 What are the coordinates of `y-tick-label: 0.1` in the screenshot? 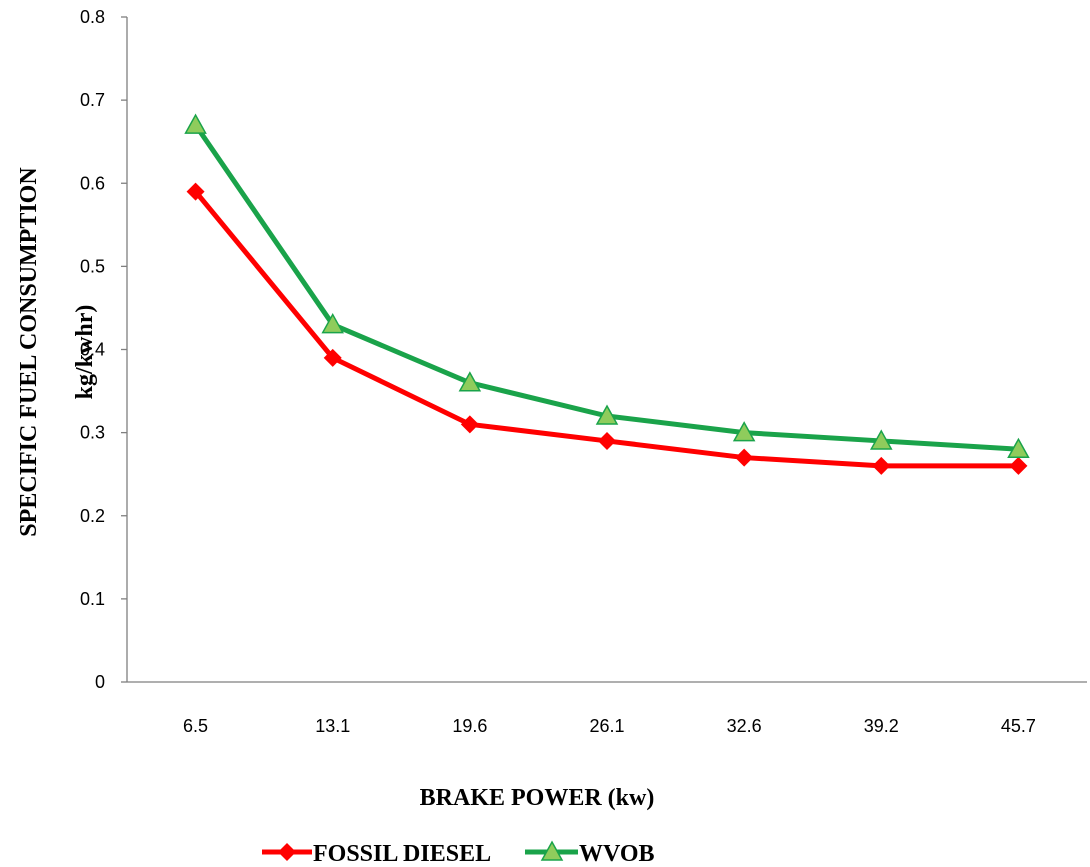 It's located at (92, 599).